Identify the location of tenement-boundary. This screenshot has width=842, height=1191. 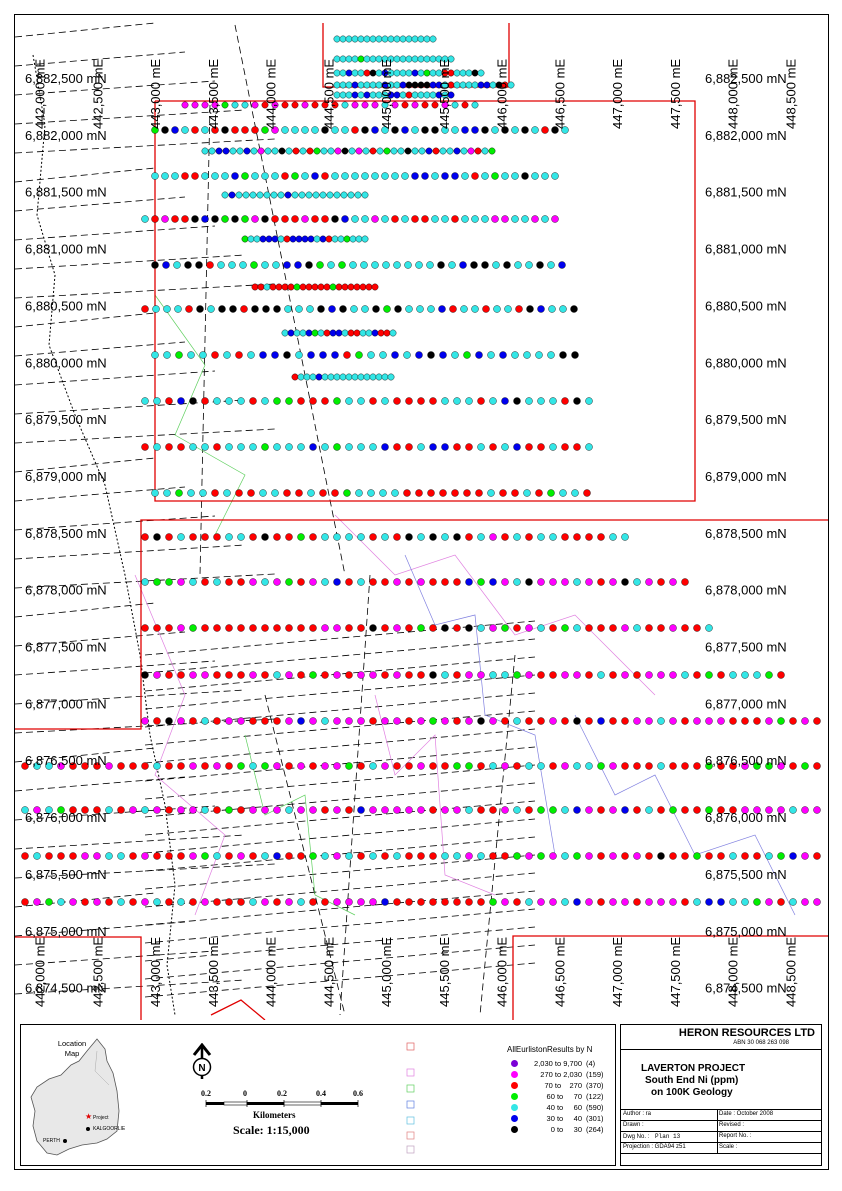
(78, 978).